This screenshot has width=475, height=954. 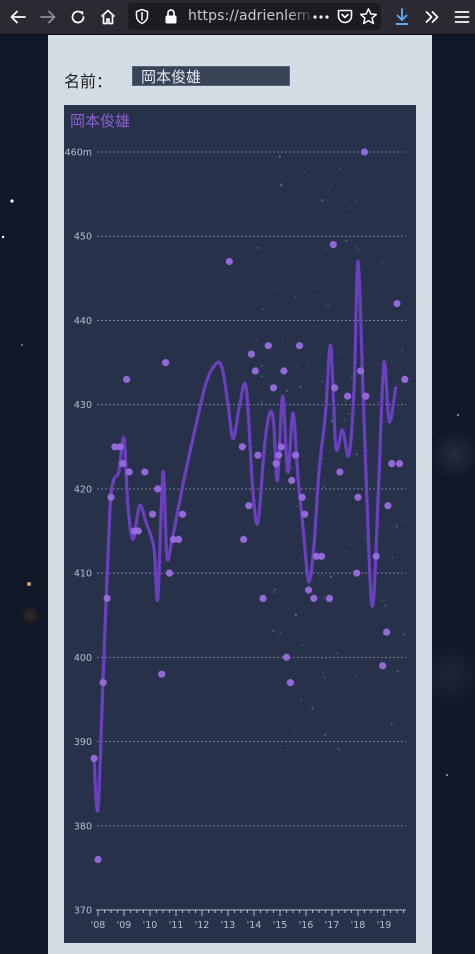 I want to click on x-tick-label: '15, so click(x=280, y=925).